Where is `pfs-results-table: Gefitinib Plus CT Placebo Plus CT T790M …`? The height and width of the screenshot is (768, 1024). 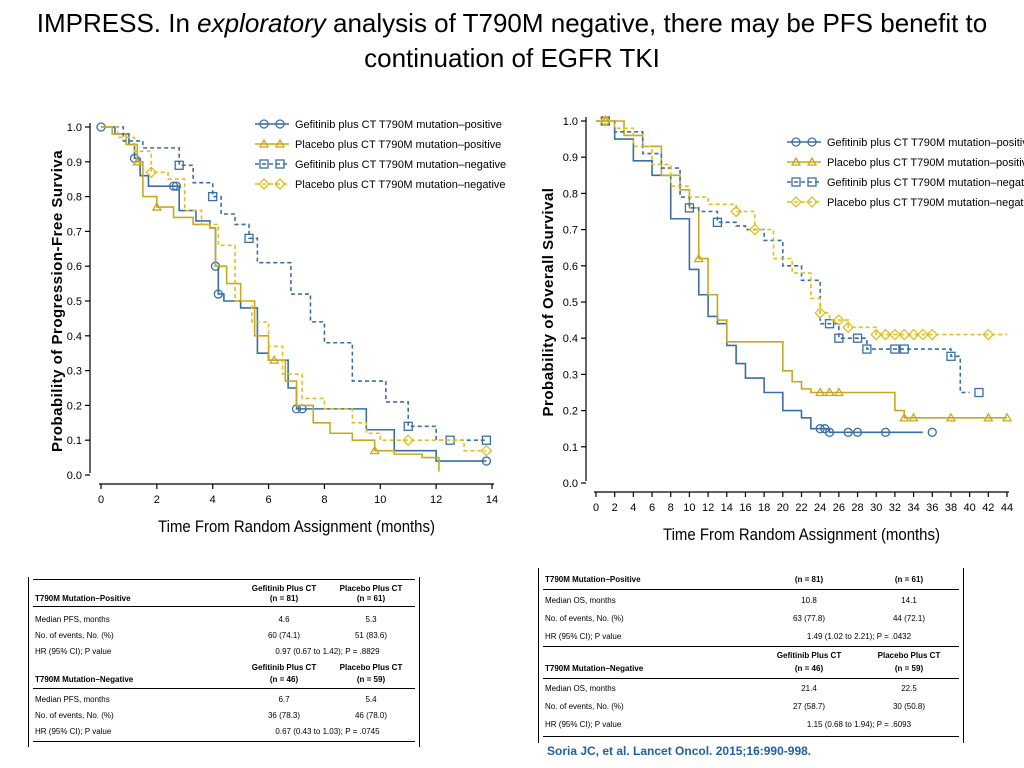
pfs-results-table: Gefitinib Plus CT Placebo Plus CT T790M … is located at coordinates (224, 662).